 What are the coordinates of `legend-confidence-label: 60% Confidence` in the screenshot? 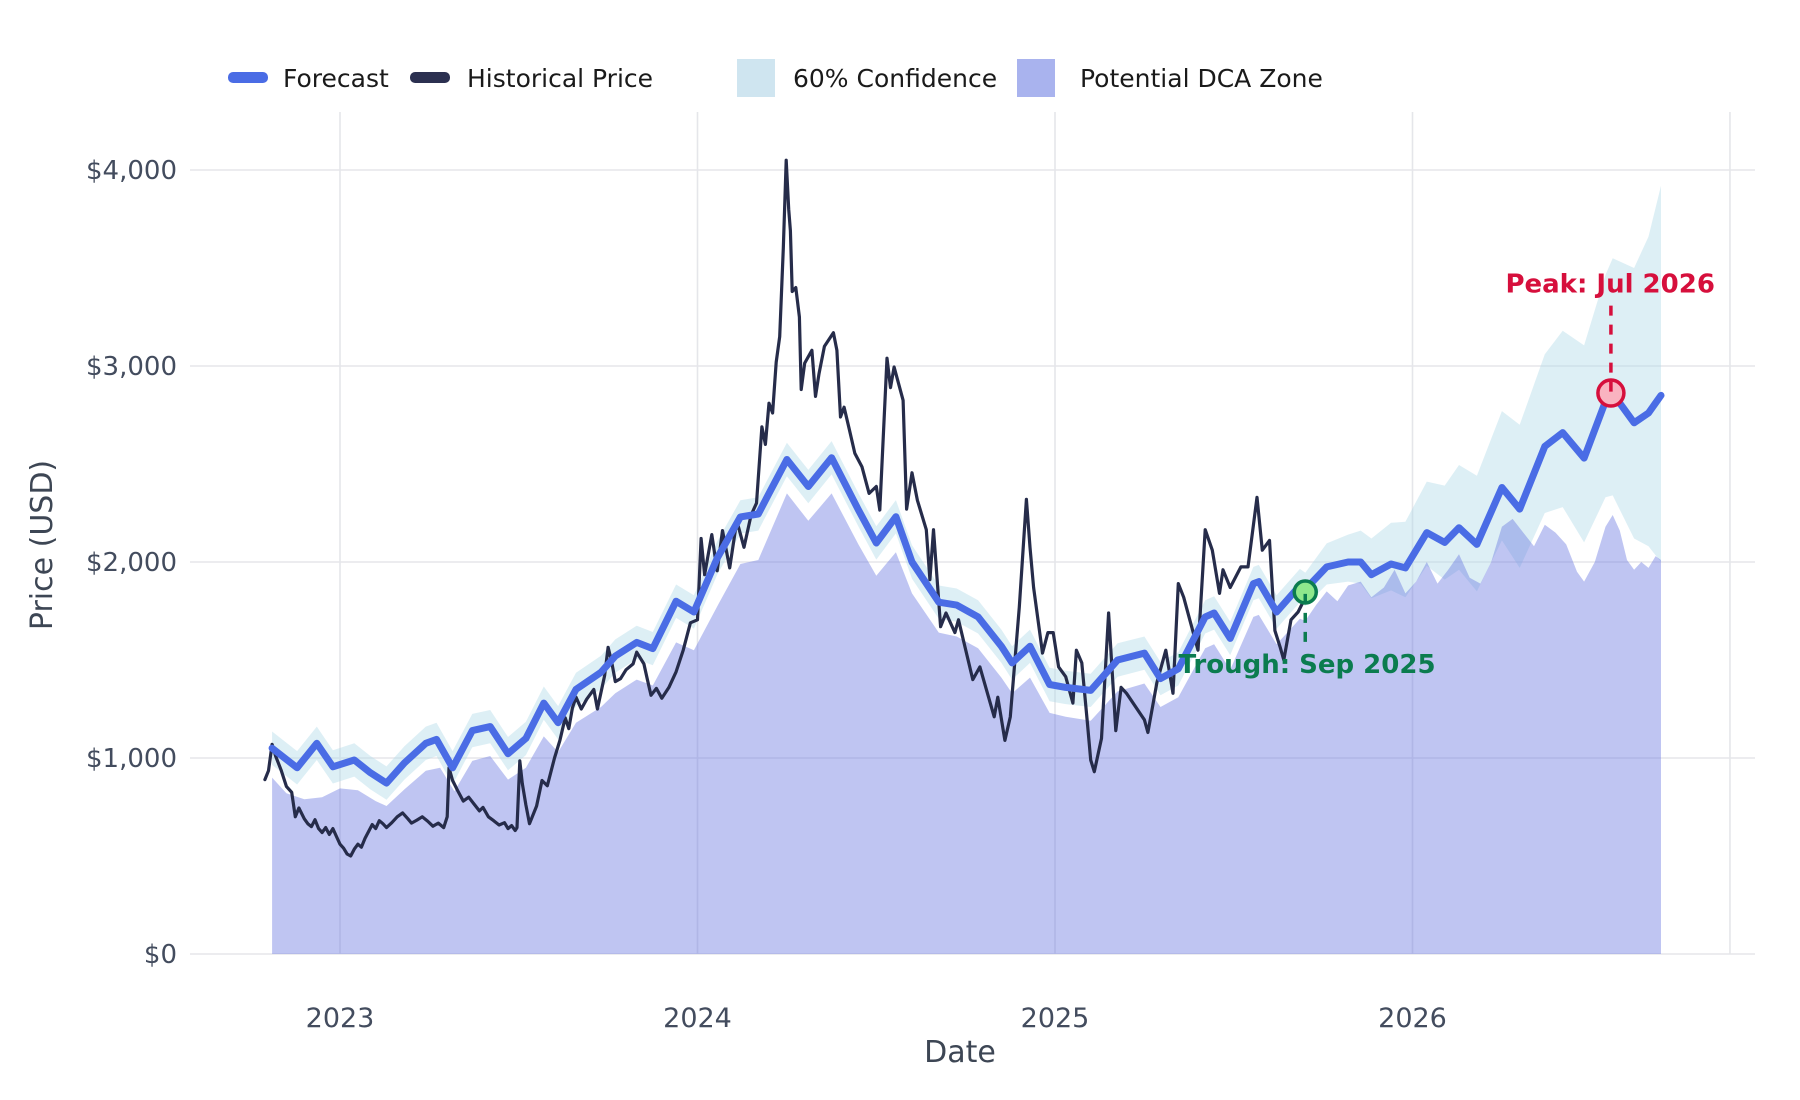 It's located at (895, 78).